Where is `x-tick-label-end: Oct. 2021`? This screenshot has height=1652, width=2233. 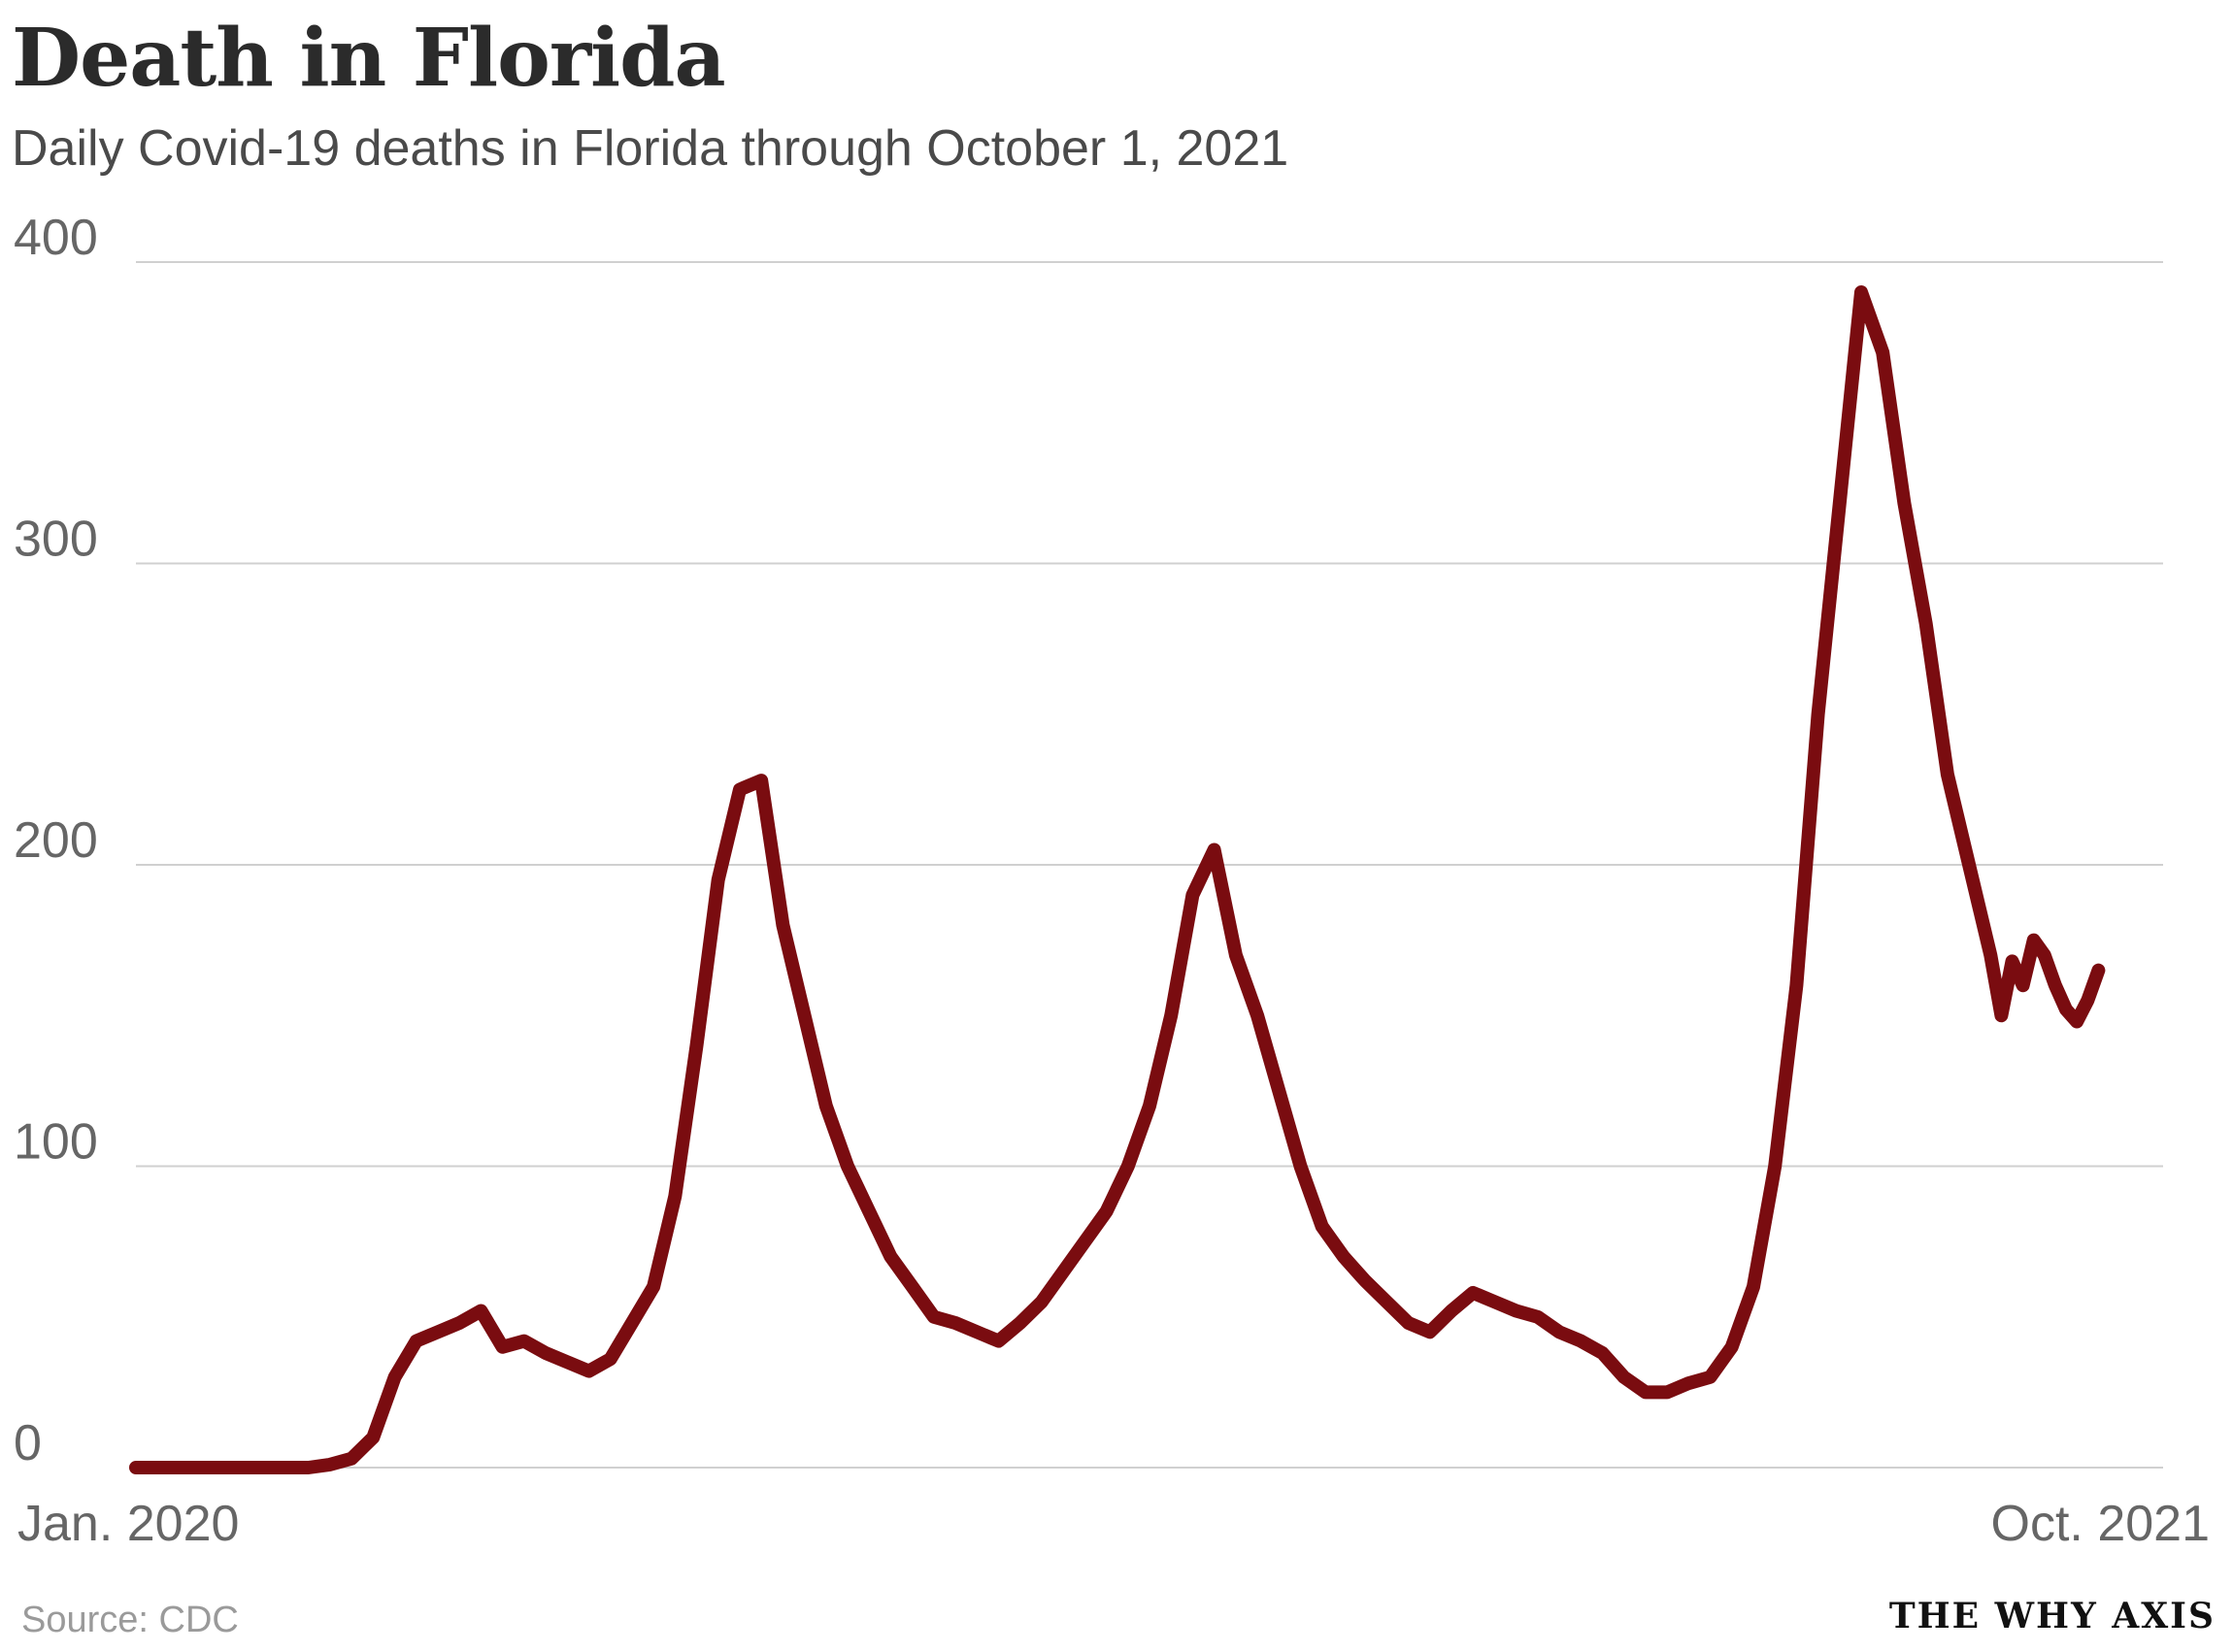 x-tick-label-end: Oct. 2021 is located at coordinates (2101, 1524).